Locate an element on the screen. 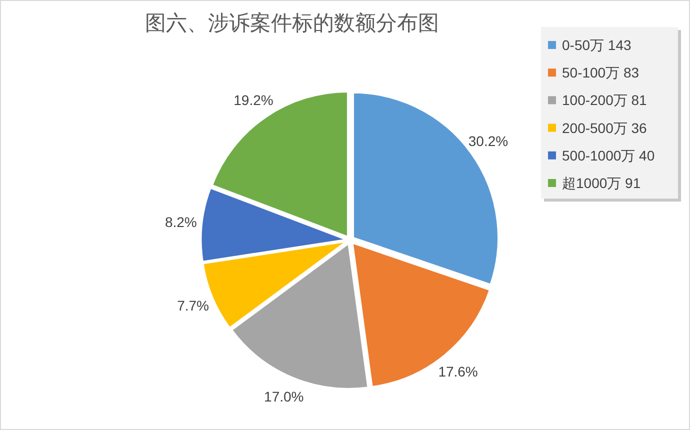 This screenshot has height=430, width=690. data-label: 30.2% is located at coordinates (488, 141).